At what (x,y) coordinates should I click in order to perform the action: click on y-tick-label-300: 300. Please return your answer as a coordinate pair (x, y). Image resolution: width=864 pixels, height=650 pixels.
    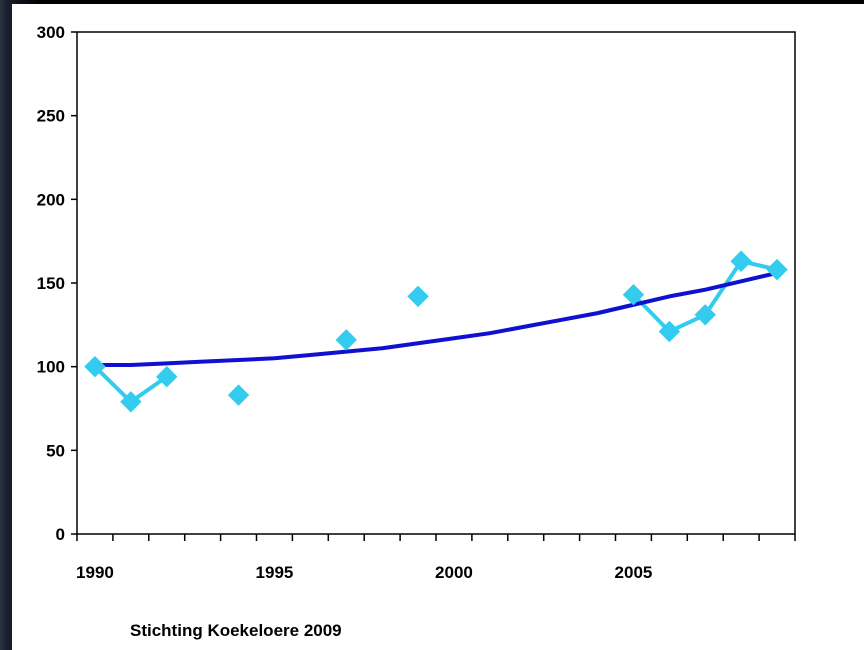
    Looking at the image, I should click on (51, 32).